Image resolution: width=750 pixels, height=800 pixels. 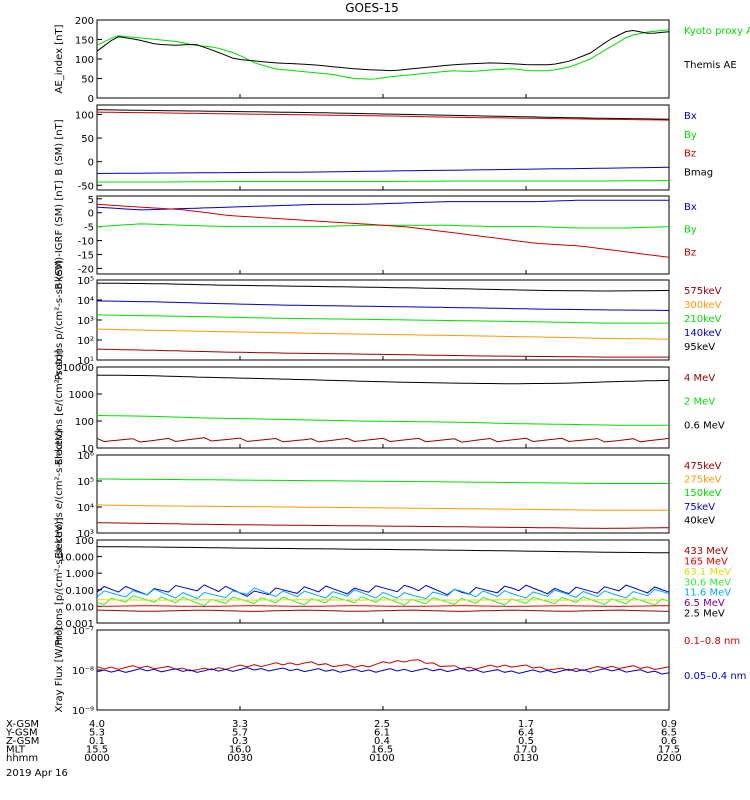 I want to click on y-tick-label: 10⁻⁹, so click(x=83, y=711).